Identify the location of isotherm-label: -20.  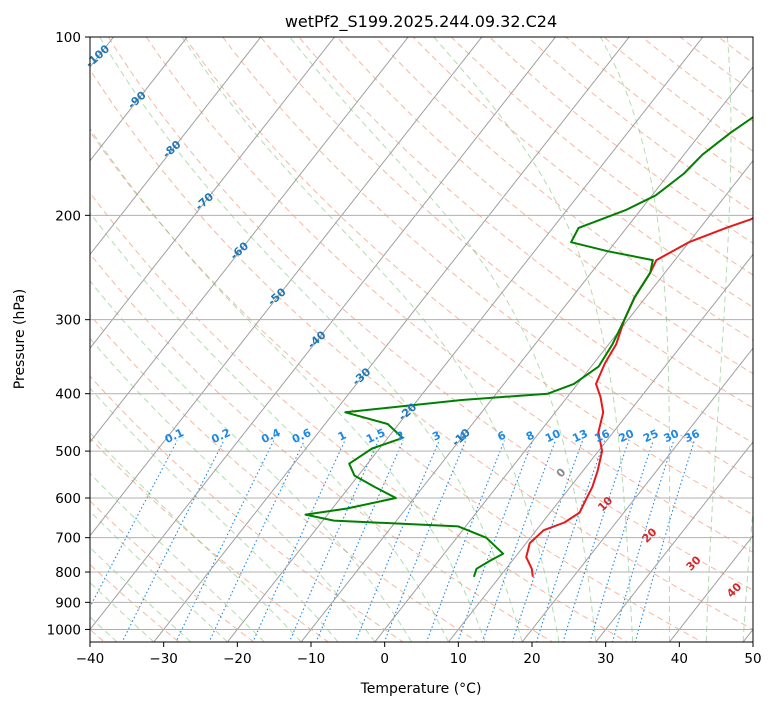
(408, 411).